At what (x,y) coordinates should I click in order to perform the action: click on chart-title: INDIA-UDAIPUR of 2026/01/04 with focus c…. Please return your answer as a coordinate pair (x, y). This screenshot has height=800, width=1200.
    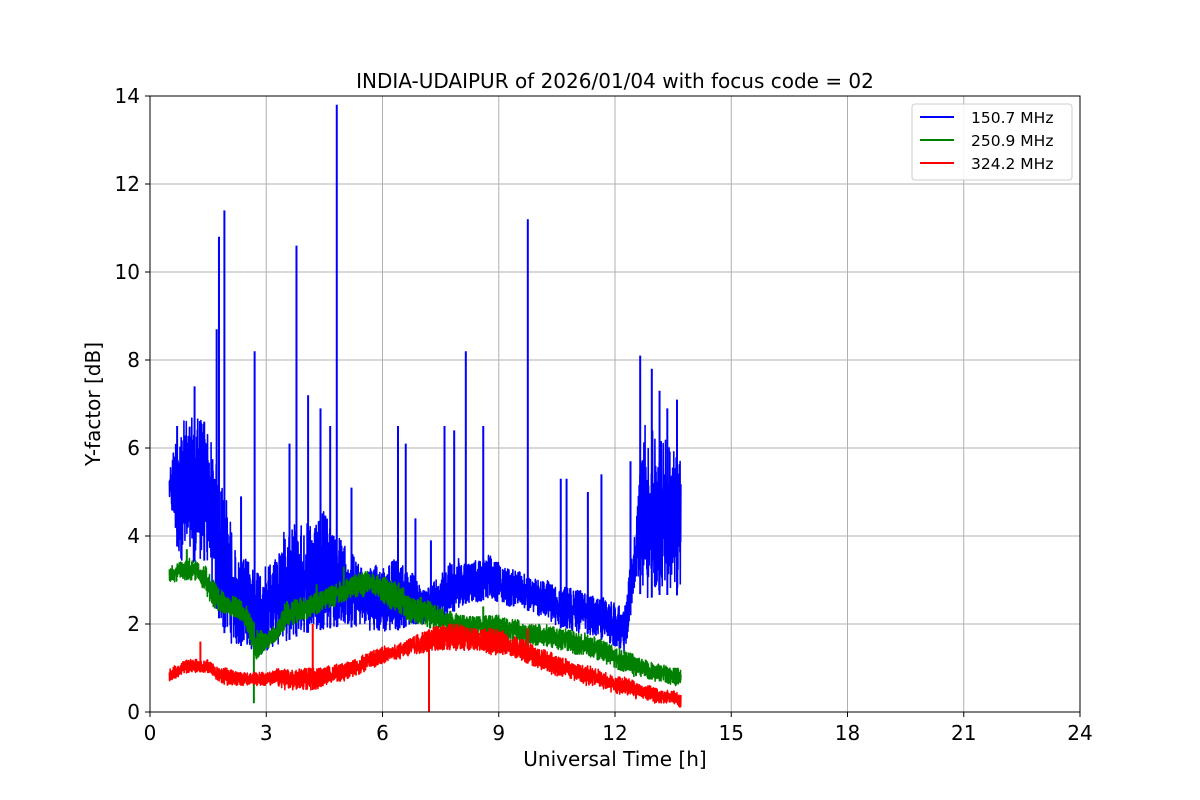
    Looking at the image, I should click on (615, 81).